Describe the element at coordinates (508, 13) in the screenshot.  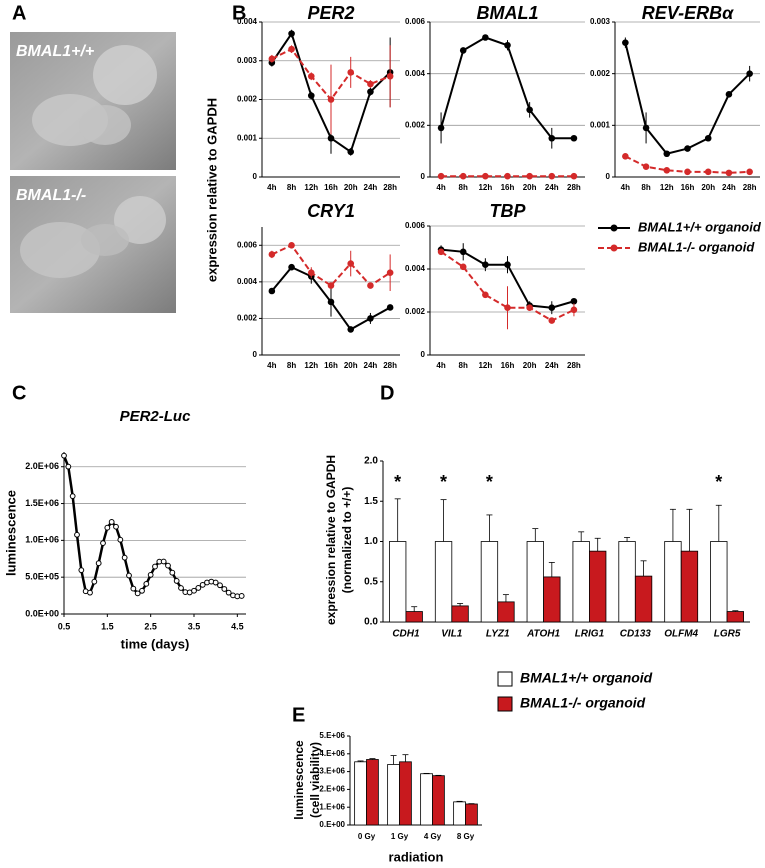
I see `chart-title: BMAL1` at that location.